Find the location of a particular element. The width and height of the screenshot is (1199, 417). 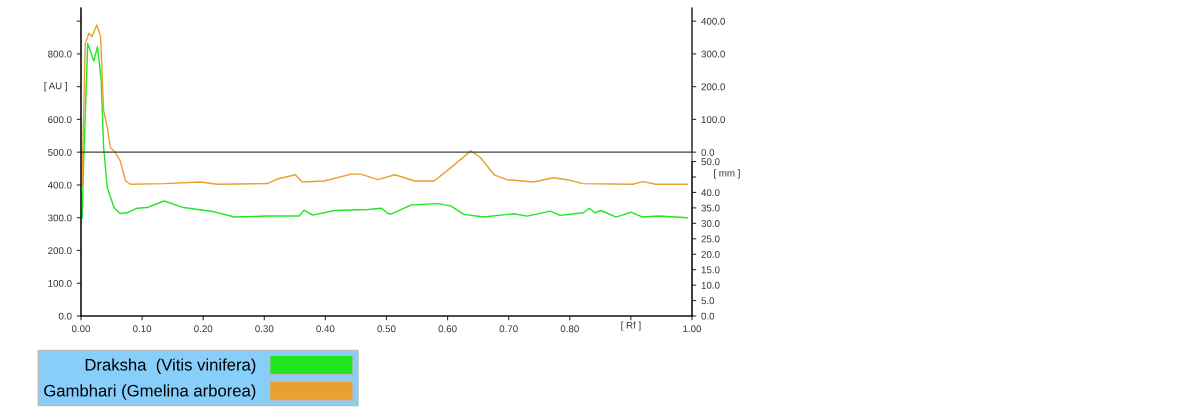

y2-tick-label: 0.0 is located at coordinates (708, 316).